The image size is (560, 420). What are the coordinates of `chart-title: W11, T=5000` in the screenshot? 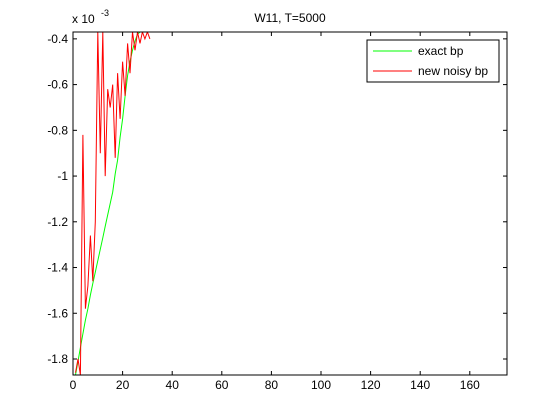 It's located at (290, 18).